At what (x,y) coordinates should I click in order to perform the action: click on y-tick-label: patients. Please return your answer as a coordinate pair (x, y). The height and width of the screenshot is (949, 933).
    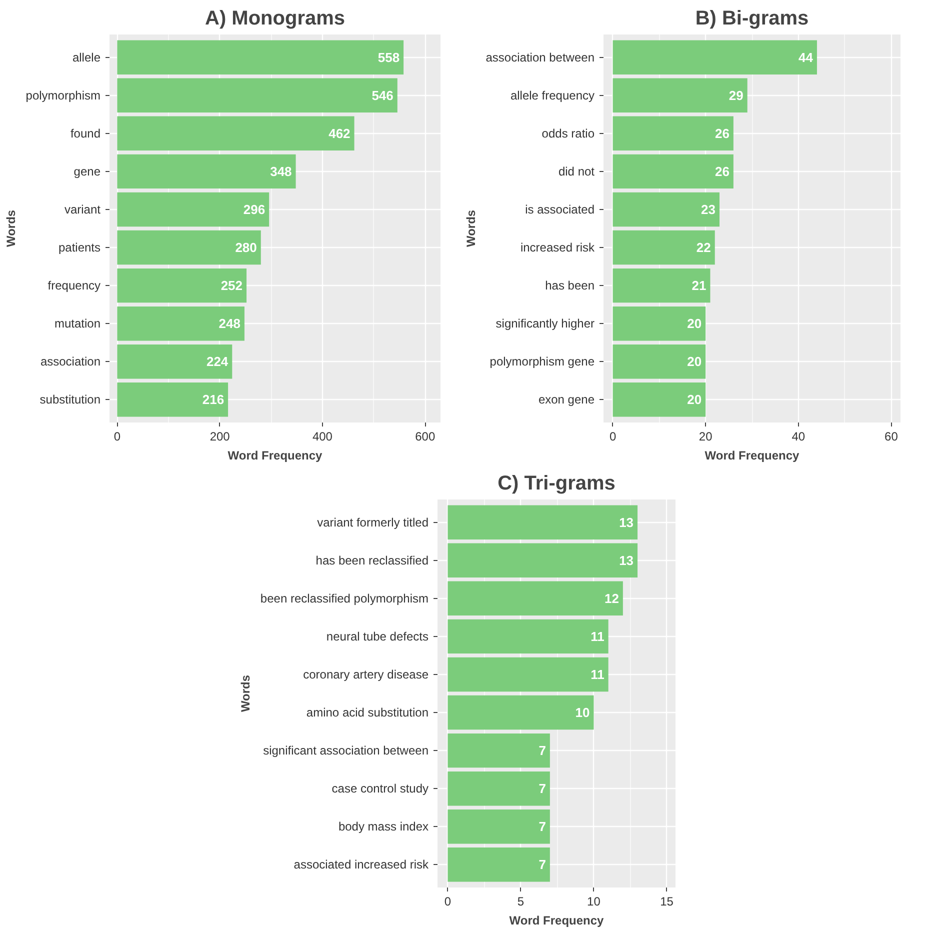
    Looking at the image, I should click on (79, 247).